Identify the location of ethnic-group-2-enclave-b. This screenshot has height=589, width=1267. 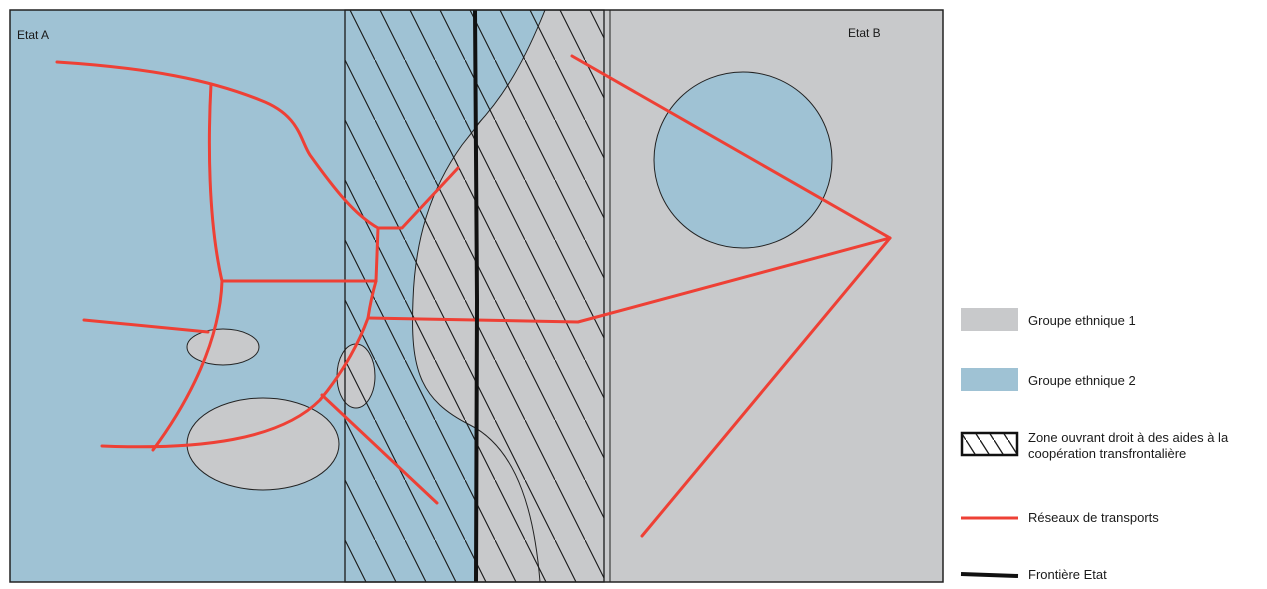
(743, 160).